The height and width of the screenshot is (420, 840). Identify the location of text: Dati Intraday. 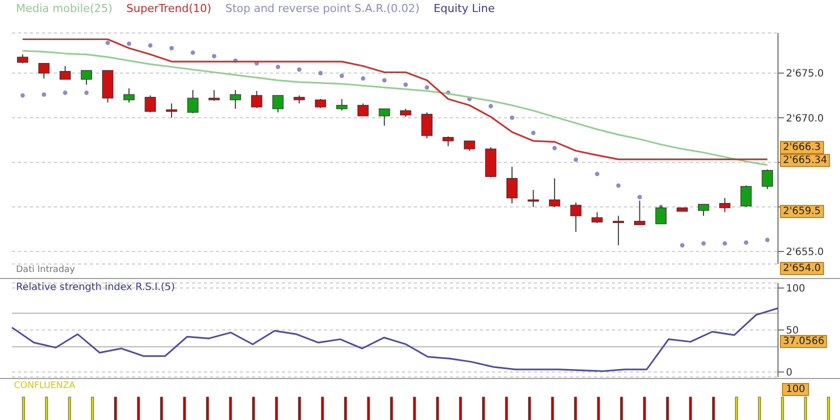
(45, 270).